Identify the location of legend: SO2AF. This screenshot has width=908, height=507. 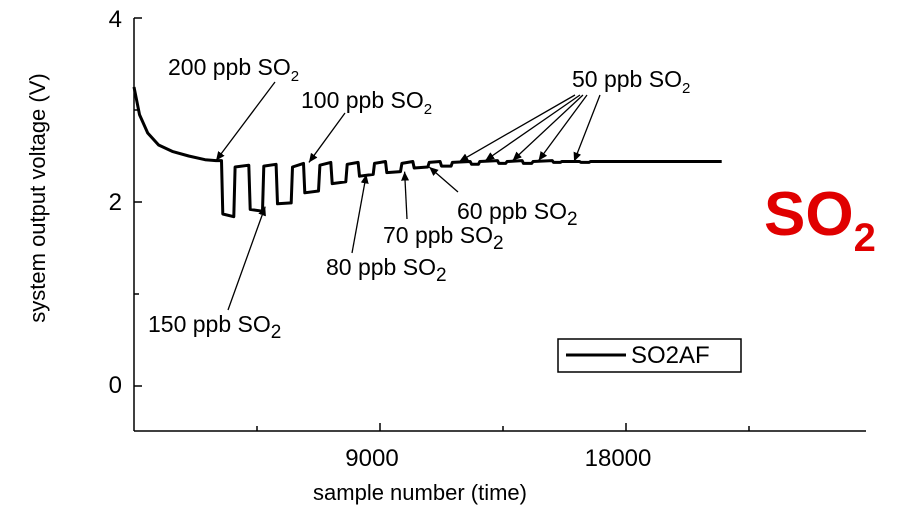
(649, 355).